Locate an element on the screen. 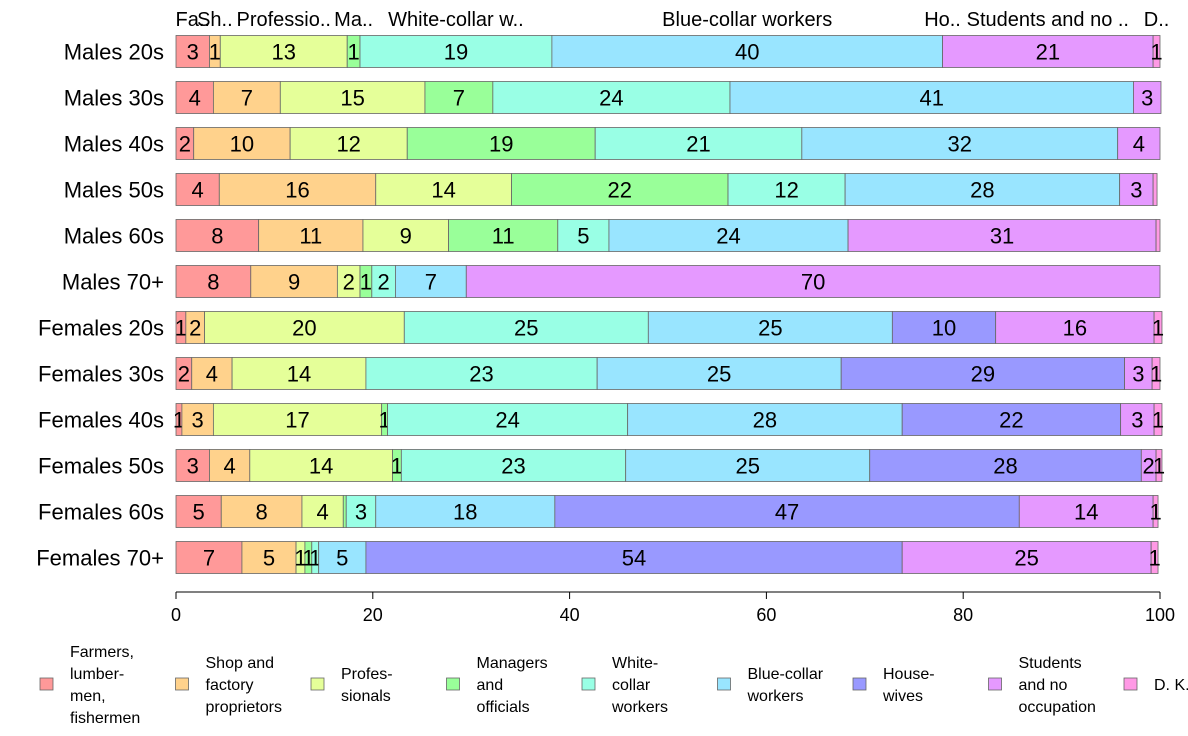 This screenshot has width=1188, height=736. x-tick-label: 20 is located at coordinates (373, 615).